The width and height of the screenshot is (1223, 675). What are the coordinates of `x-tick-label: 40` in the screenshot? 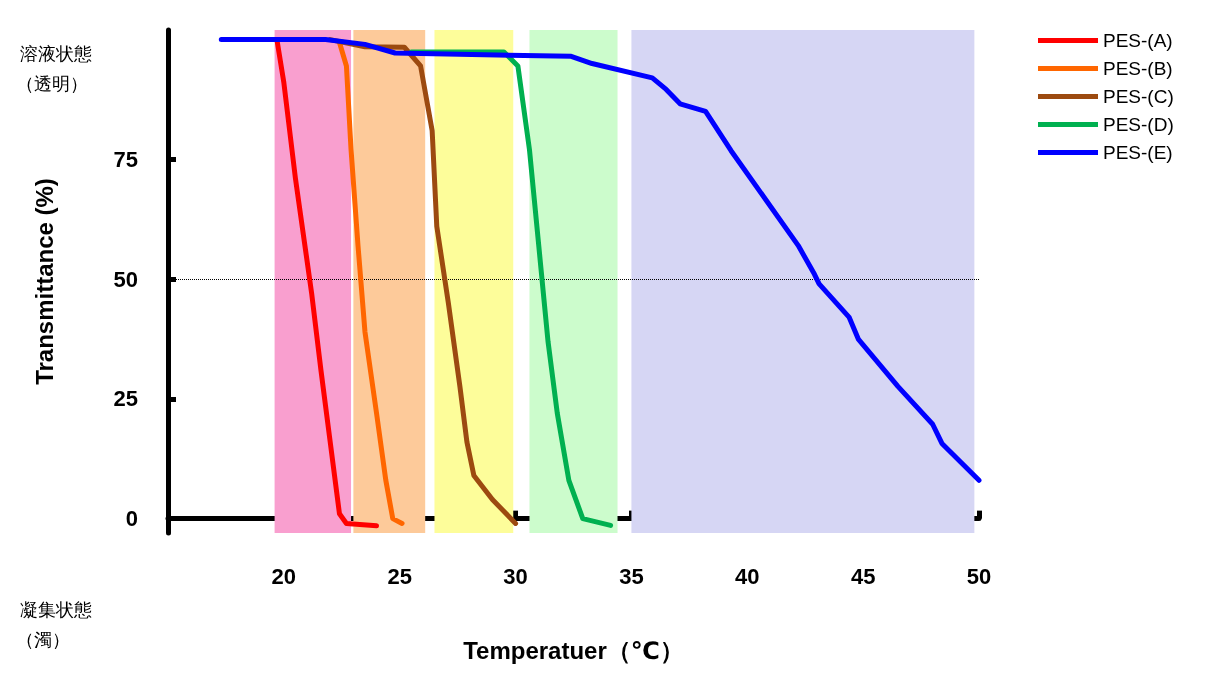 It's located at (747, 576).